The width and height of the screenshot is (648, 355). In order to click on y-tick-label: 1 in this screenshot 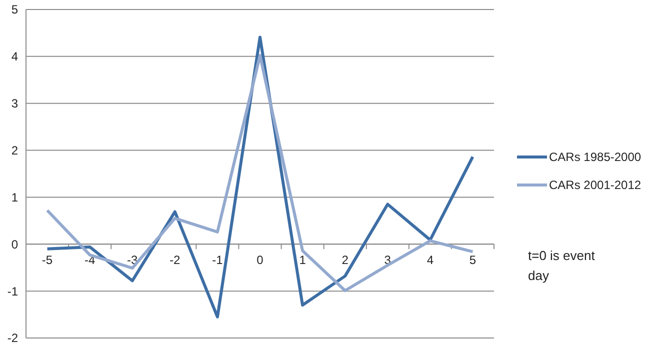, I will do `click(14, 197)`.